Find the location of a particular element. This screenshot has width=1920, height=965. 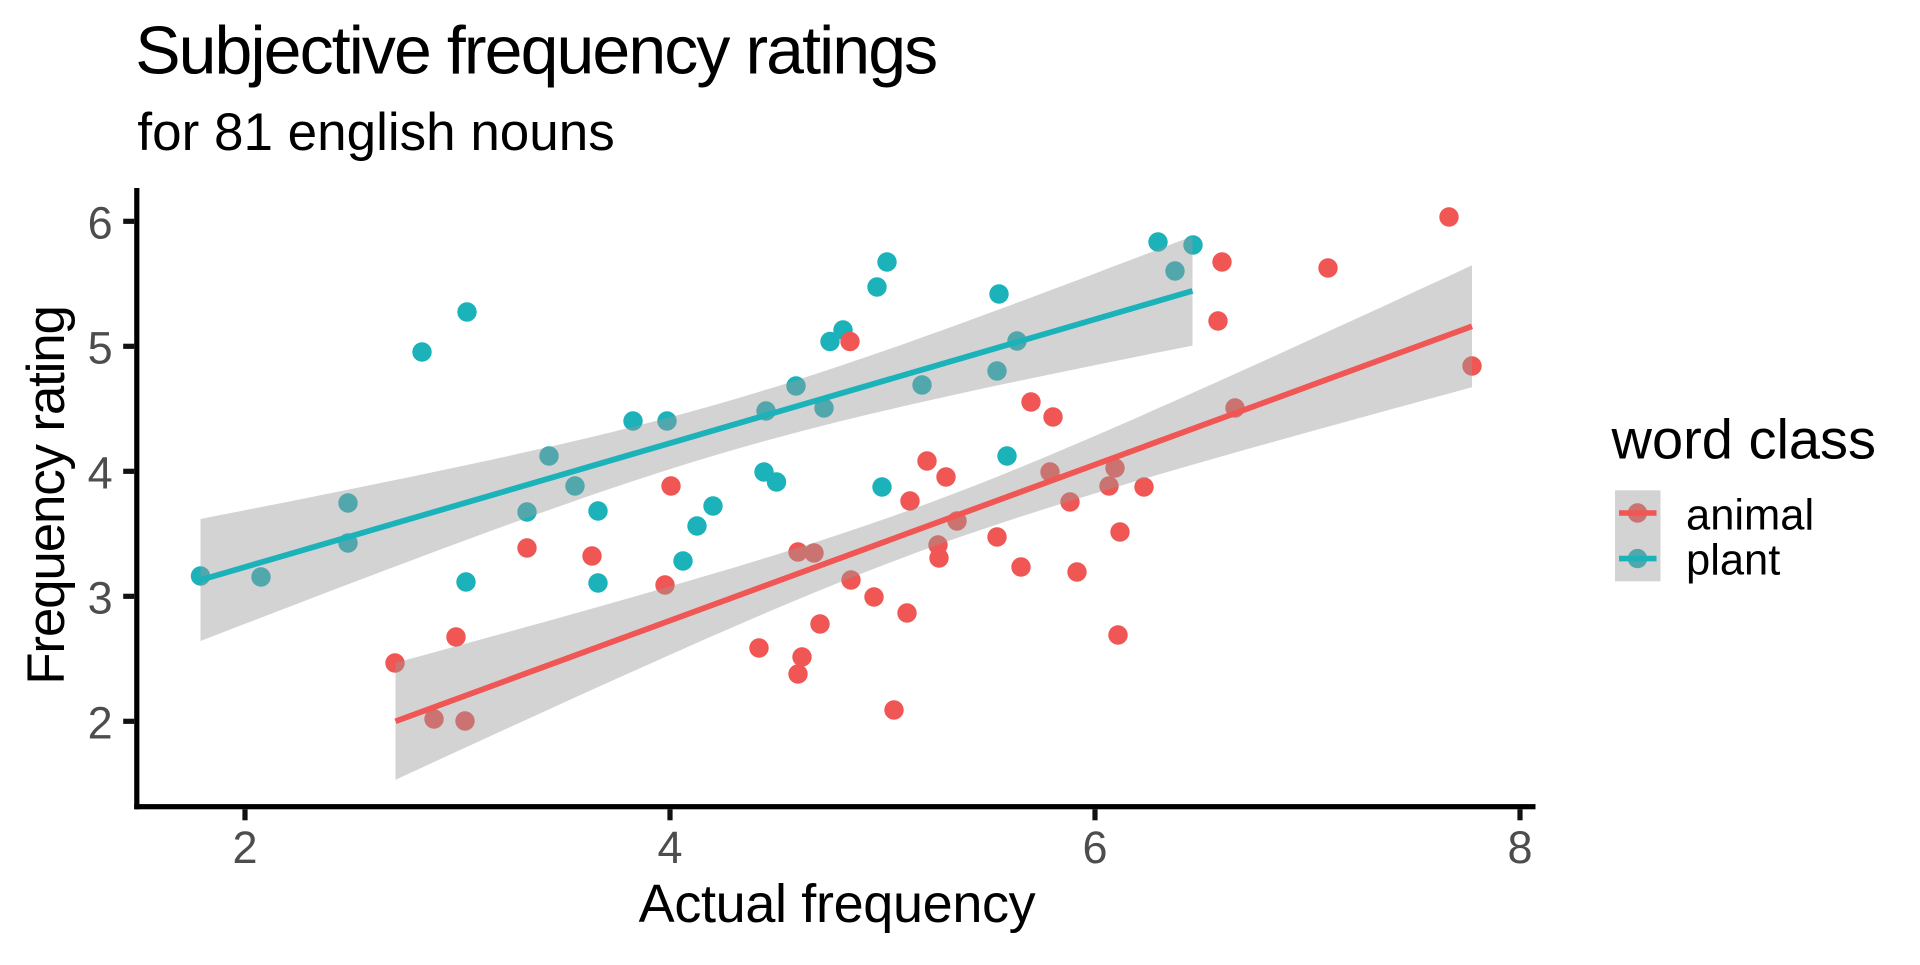

svg-text: 8 is located at coordinates (1519, 847).